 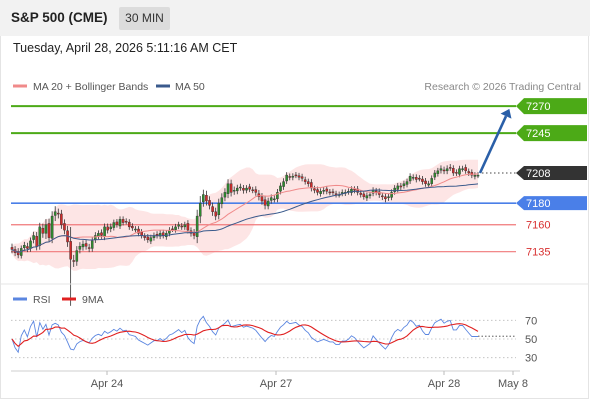 What do you see at coordinates (538, 253) in the screenshot?
I see `support-2-label: 7135` at bounding box center [538, 253].